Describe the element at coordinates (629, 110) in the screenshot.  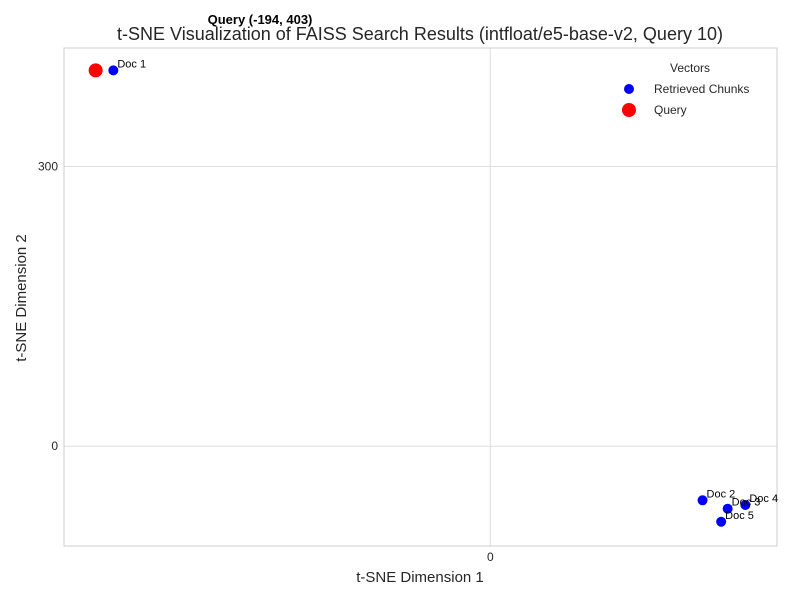
I see `legend-marker-query` at that location.